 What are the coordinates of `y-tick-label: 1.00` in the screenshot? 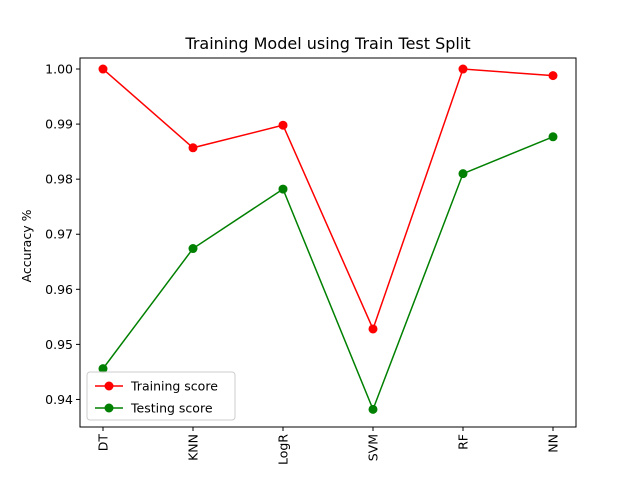 It's located at (59, 69).